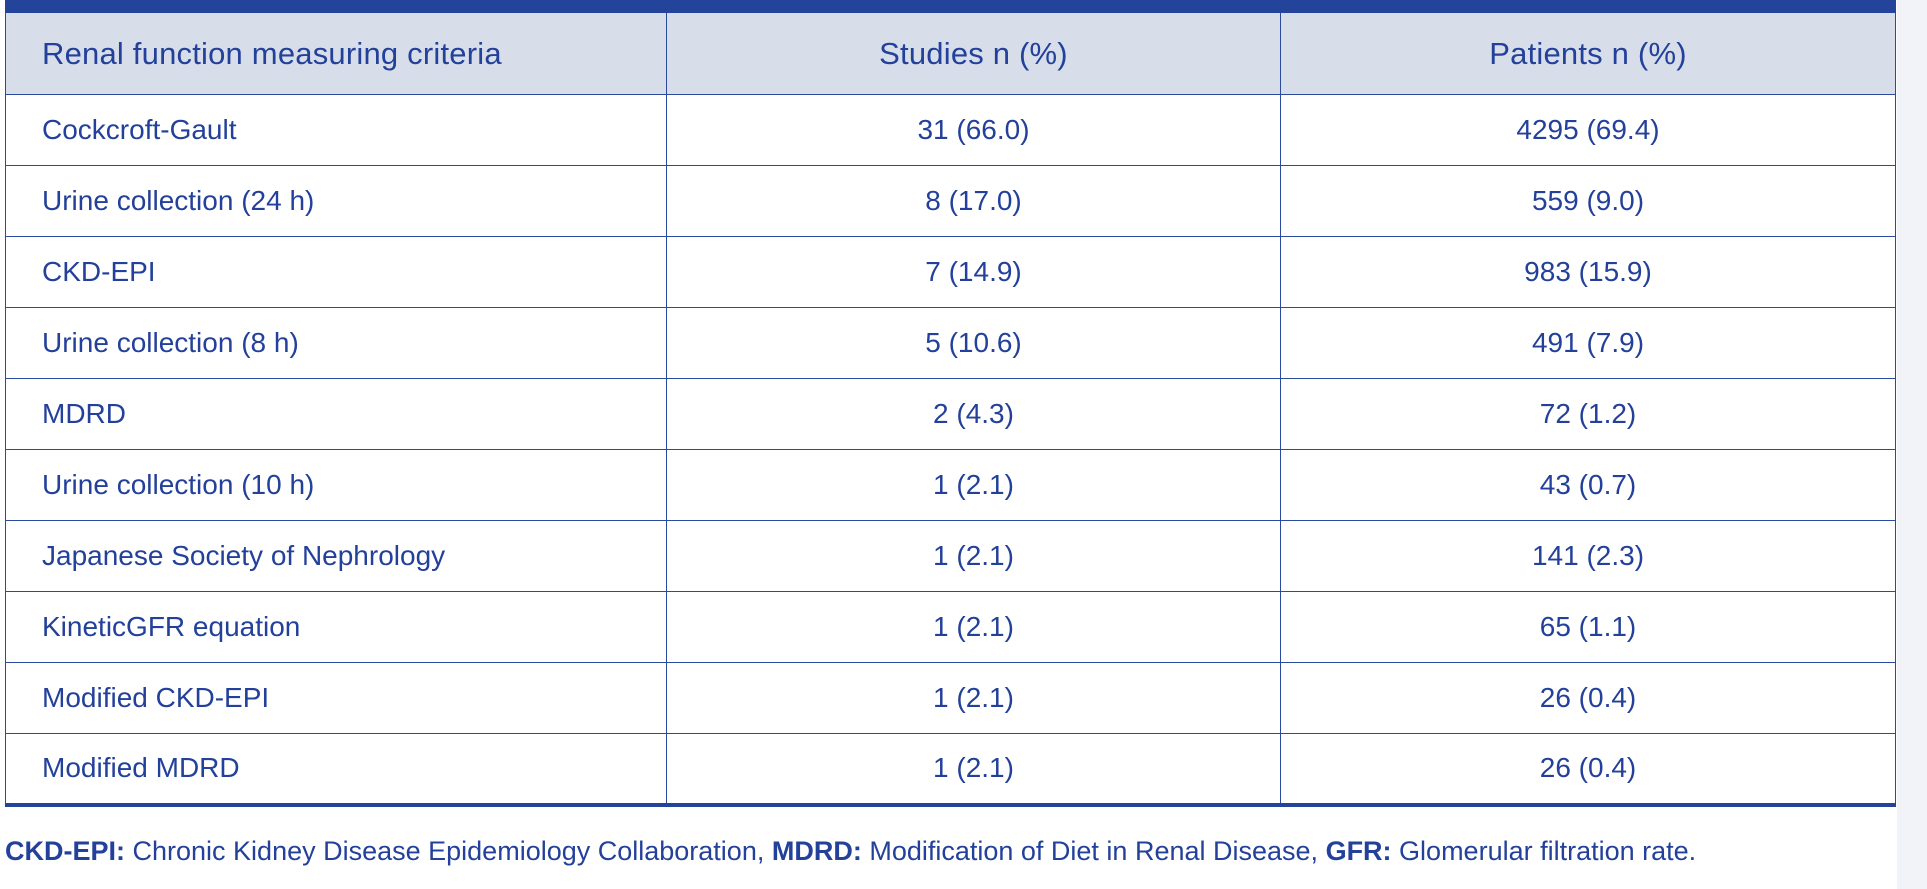 This screenshot has height=889, width=1927. What do you see at coordinates (1588, 414) in the screenshot?
I see `cell-patients: 72 (1.2)` at bounding box center [1588, 414].